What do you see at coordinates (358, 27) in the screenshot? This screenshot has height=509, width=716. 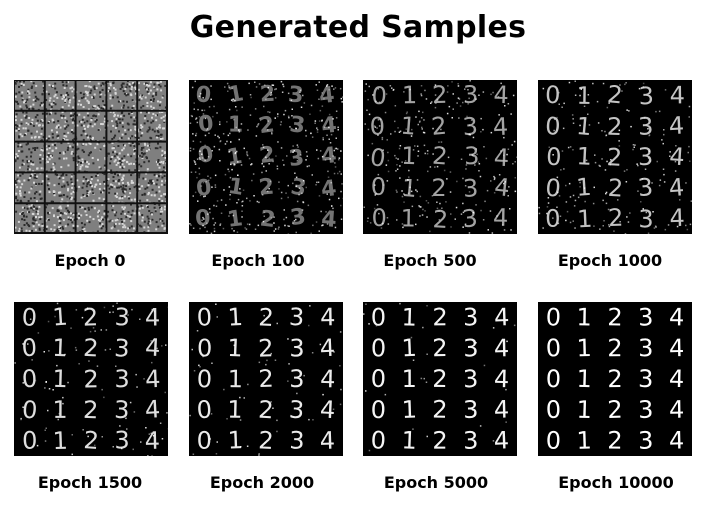 I see `figure-title: Generated Samples` at bounding box center [358, 27].